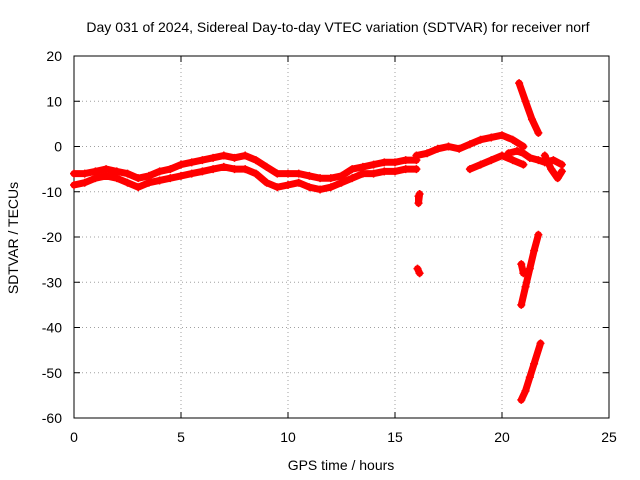  What do you see at coordinates (52, 282) in the screenshot?
I see `y-tick-label: -30` at bounding box center [52, 282].